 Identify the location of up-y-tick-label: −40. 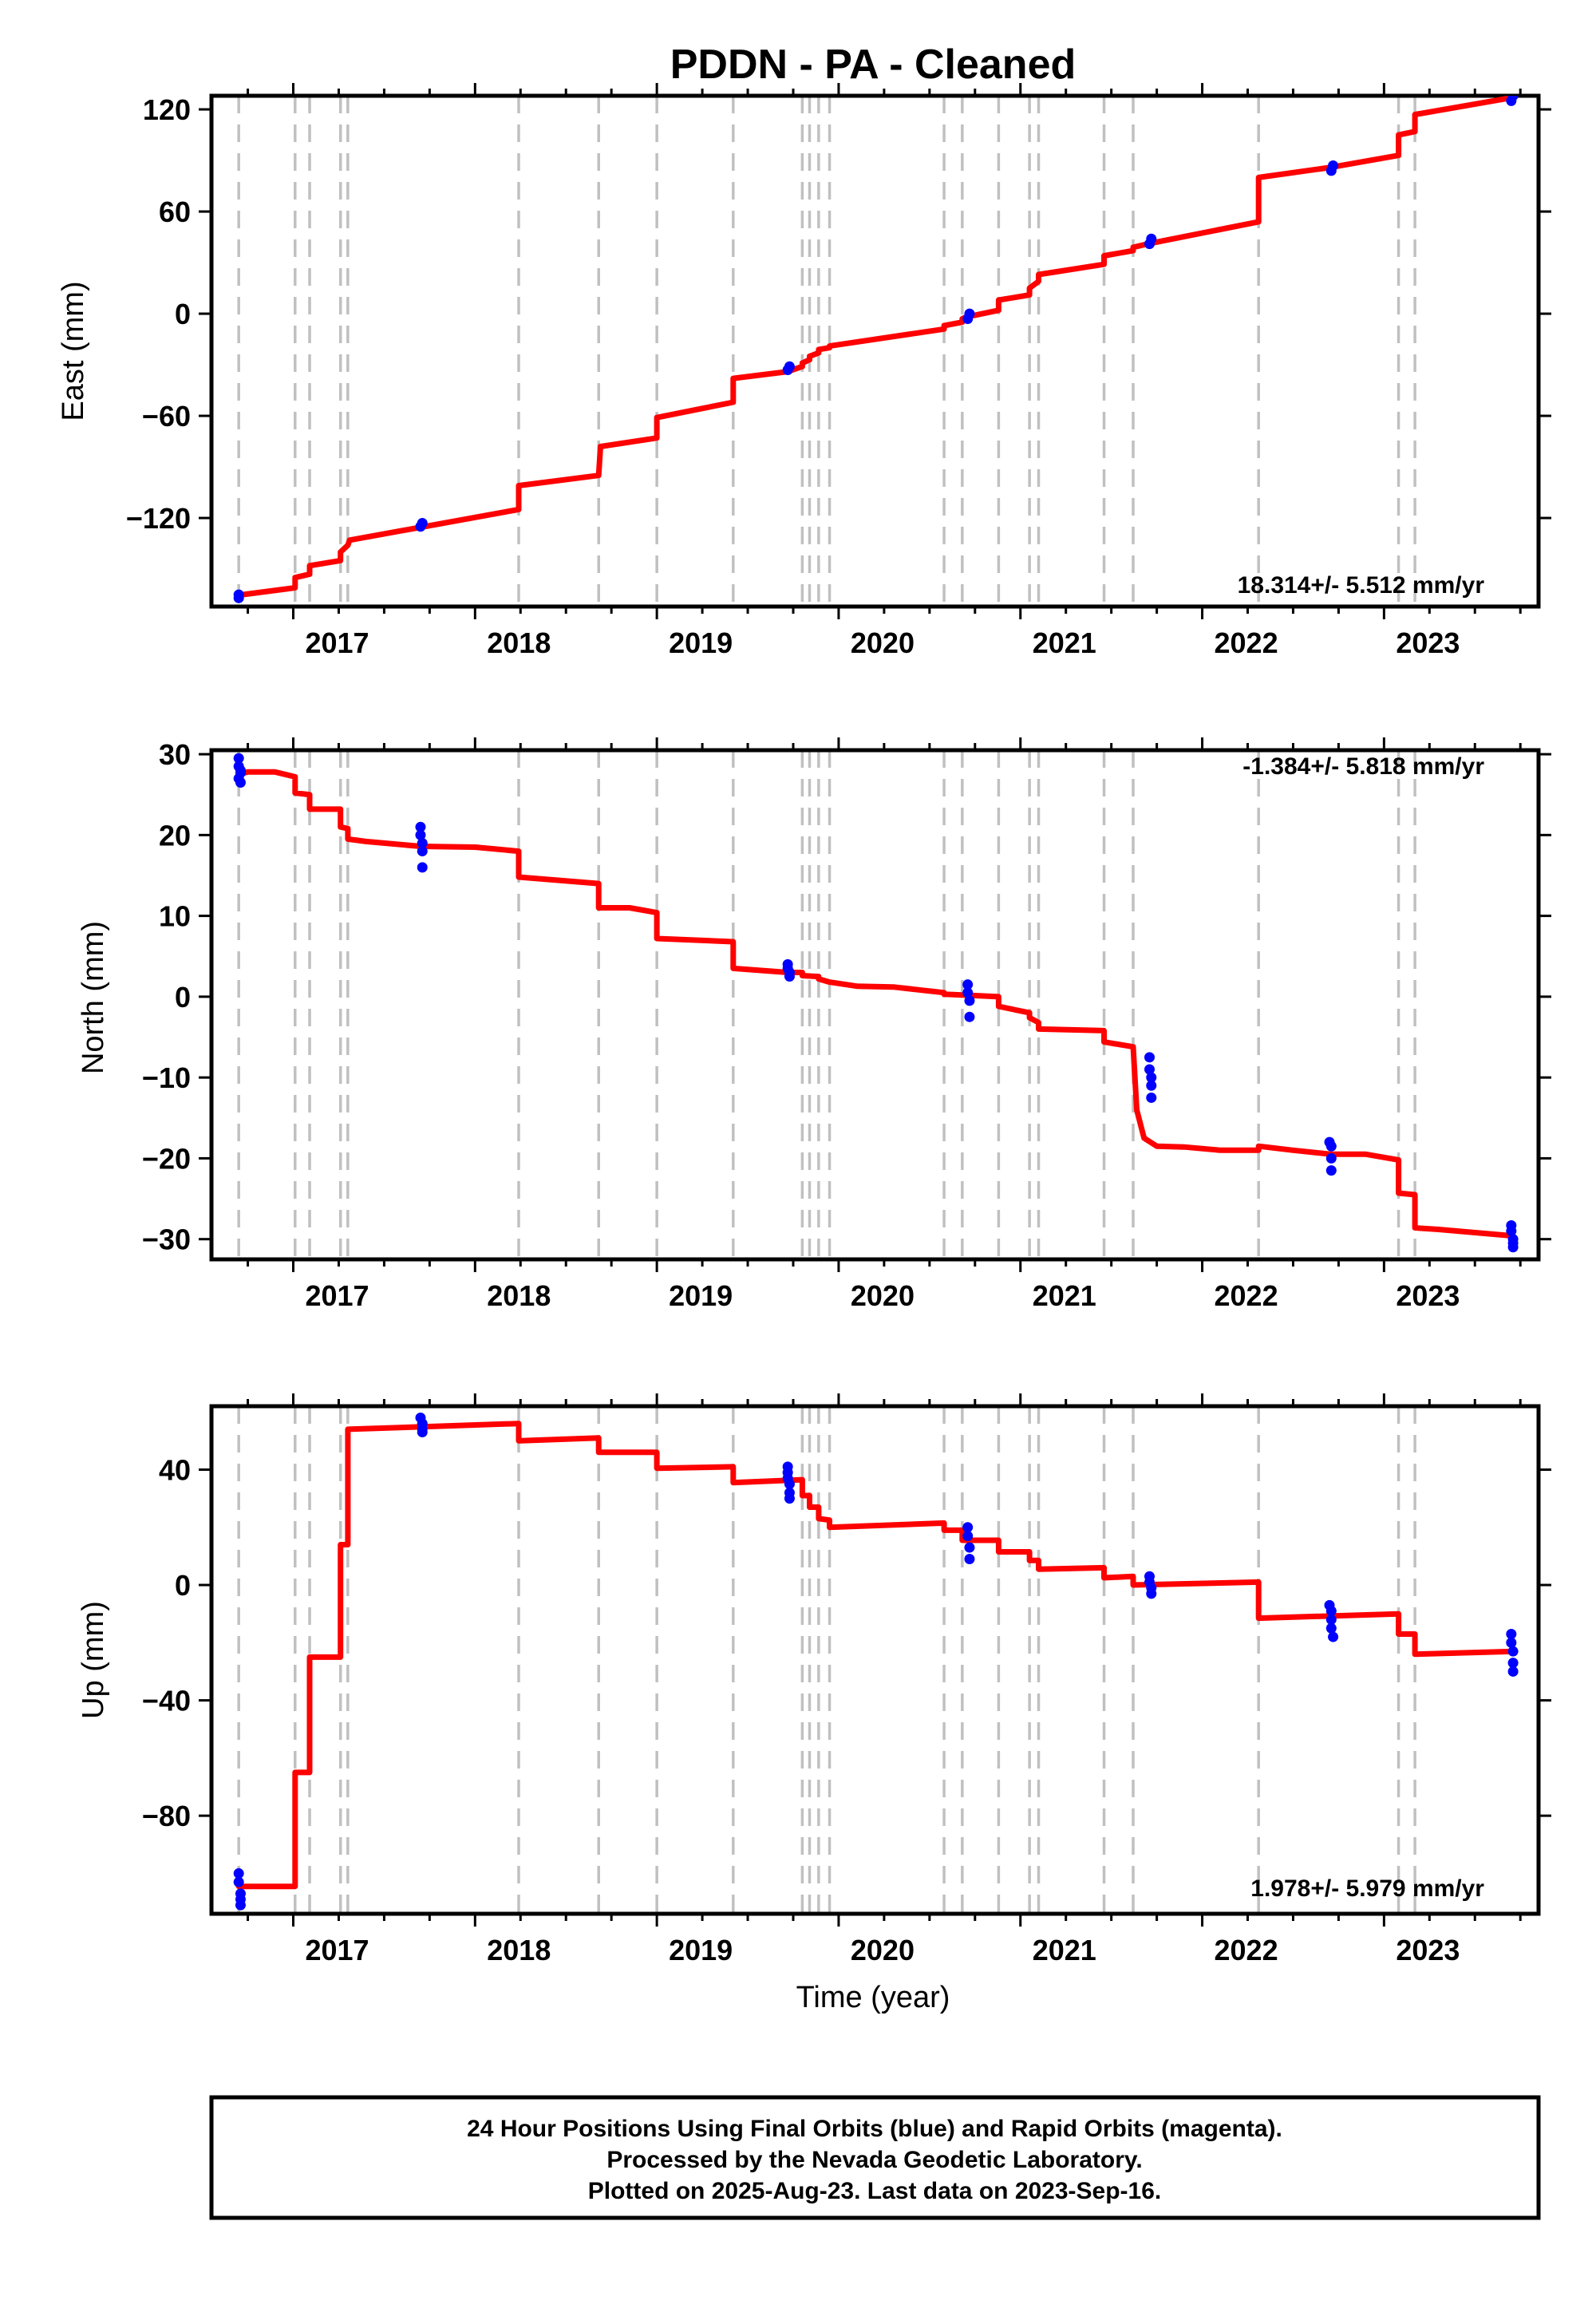
(166, 1701).